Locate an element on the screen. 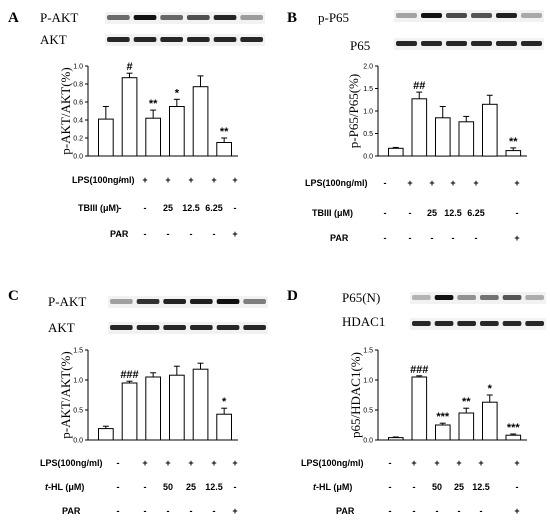 The width and height of the screenshot is (550, 520). significance-label-a: * is located at coordinates (177, 93).